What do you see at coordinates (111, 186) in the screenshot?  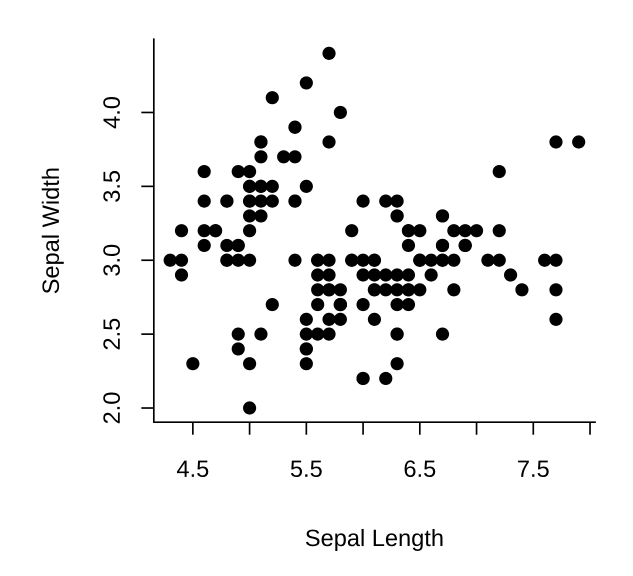 I see `y-tick-label: 3.5` at bounding box center [111, 186].